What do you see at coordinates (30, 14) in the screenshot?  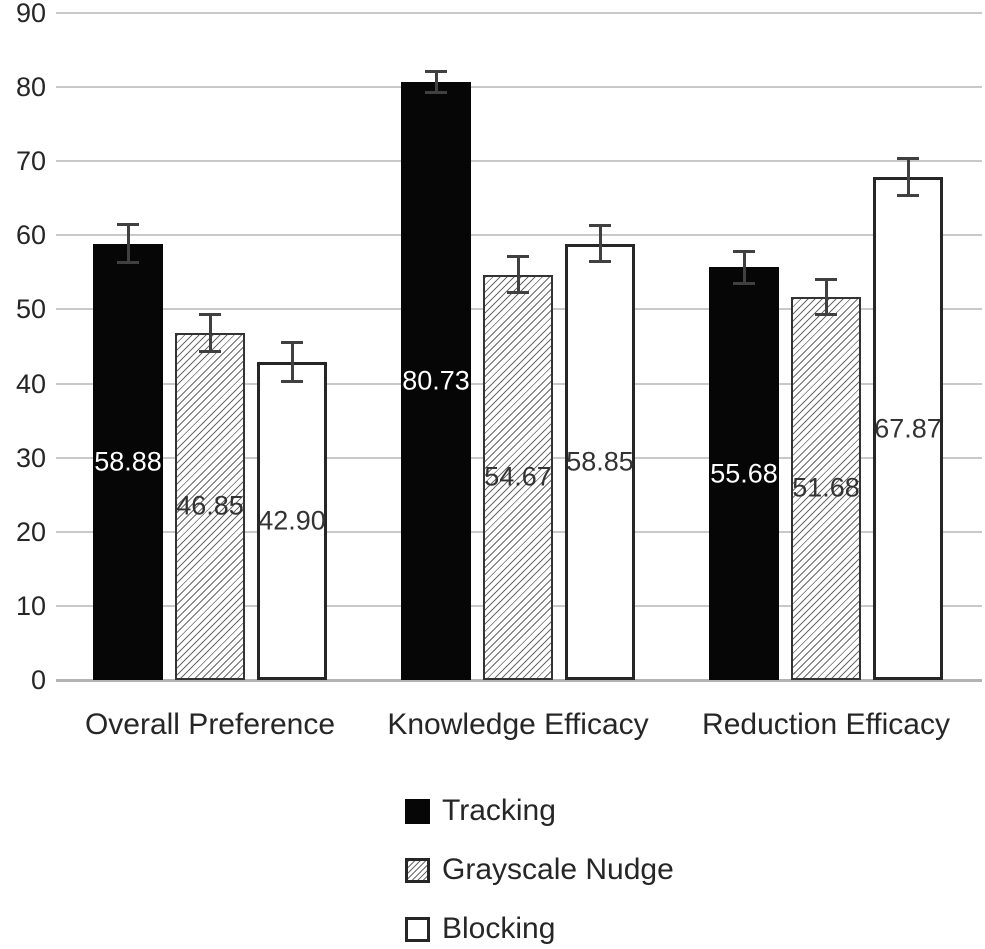 I see `y-axis-tick-label: 90` at bounding box center [30, 14].